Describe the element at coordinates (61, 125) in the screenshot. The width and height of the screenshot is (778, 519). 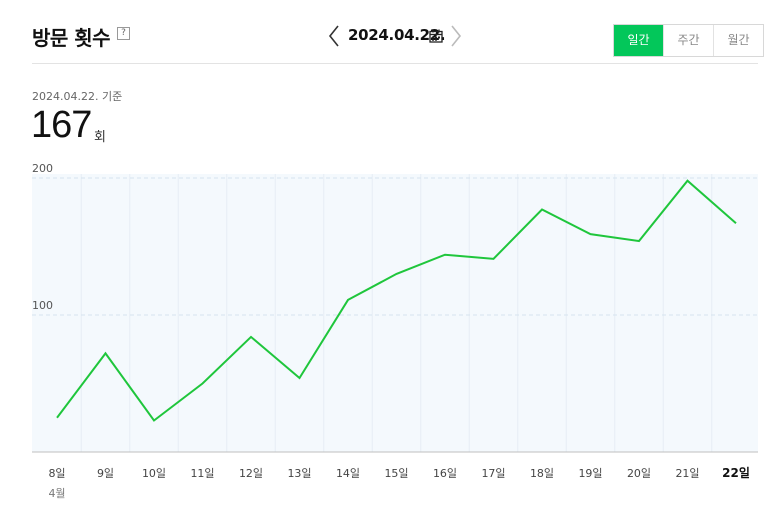
I see `visit-count-value: 167` at that location.